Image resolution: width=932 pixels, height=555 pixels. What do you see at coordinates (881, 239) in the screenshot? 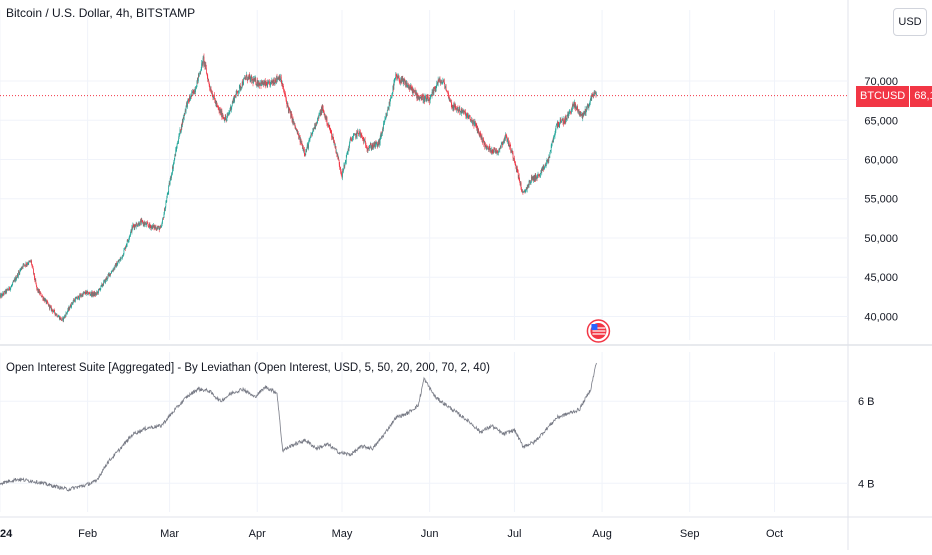
I see `y-tick-label: 50,000` at bounding box center [881, 239].